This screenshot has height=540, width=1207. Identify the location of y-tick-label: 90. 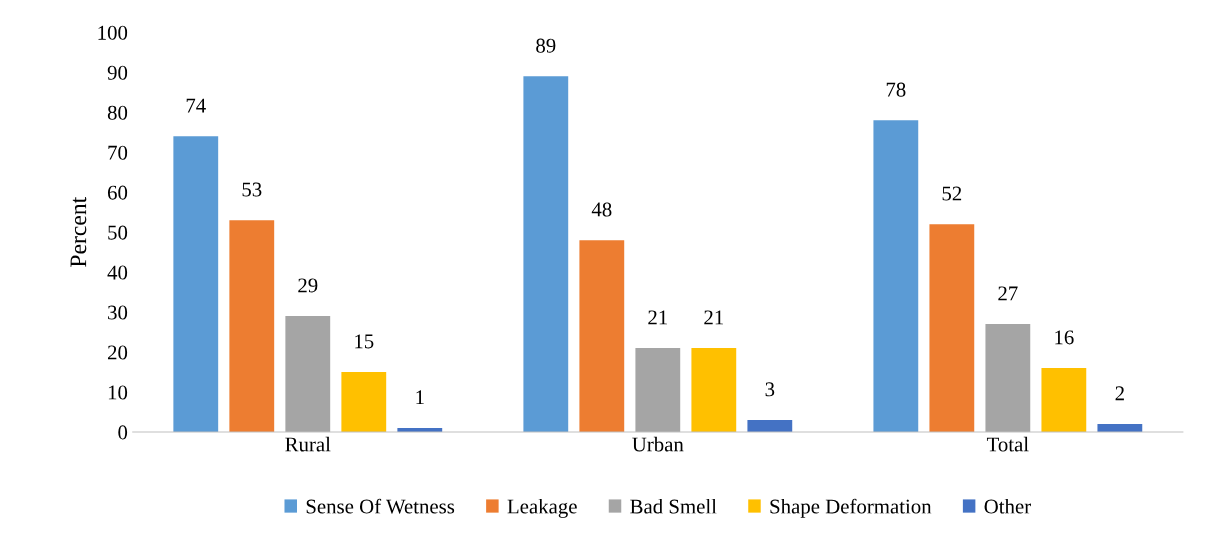
(117, 72).